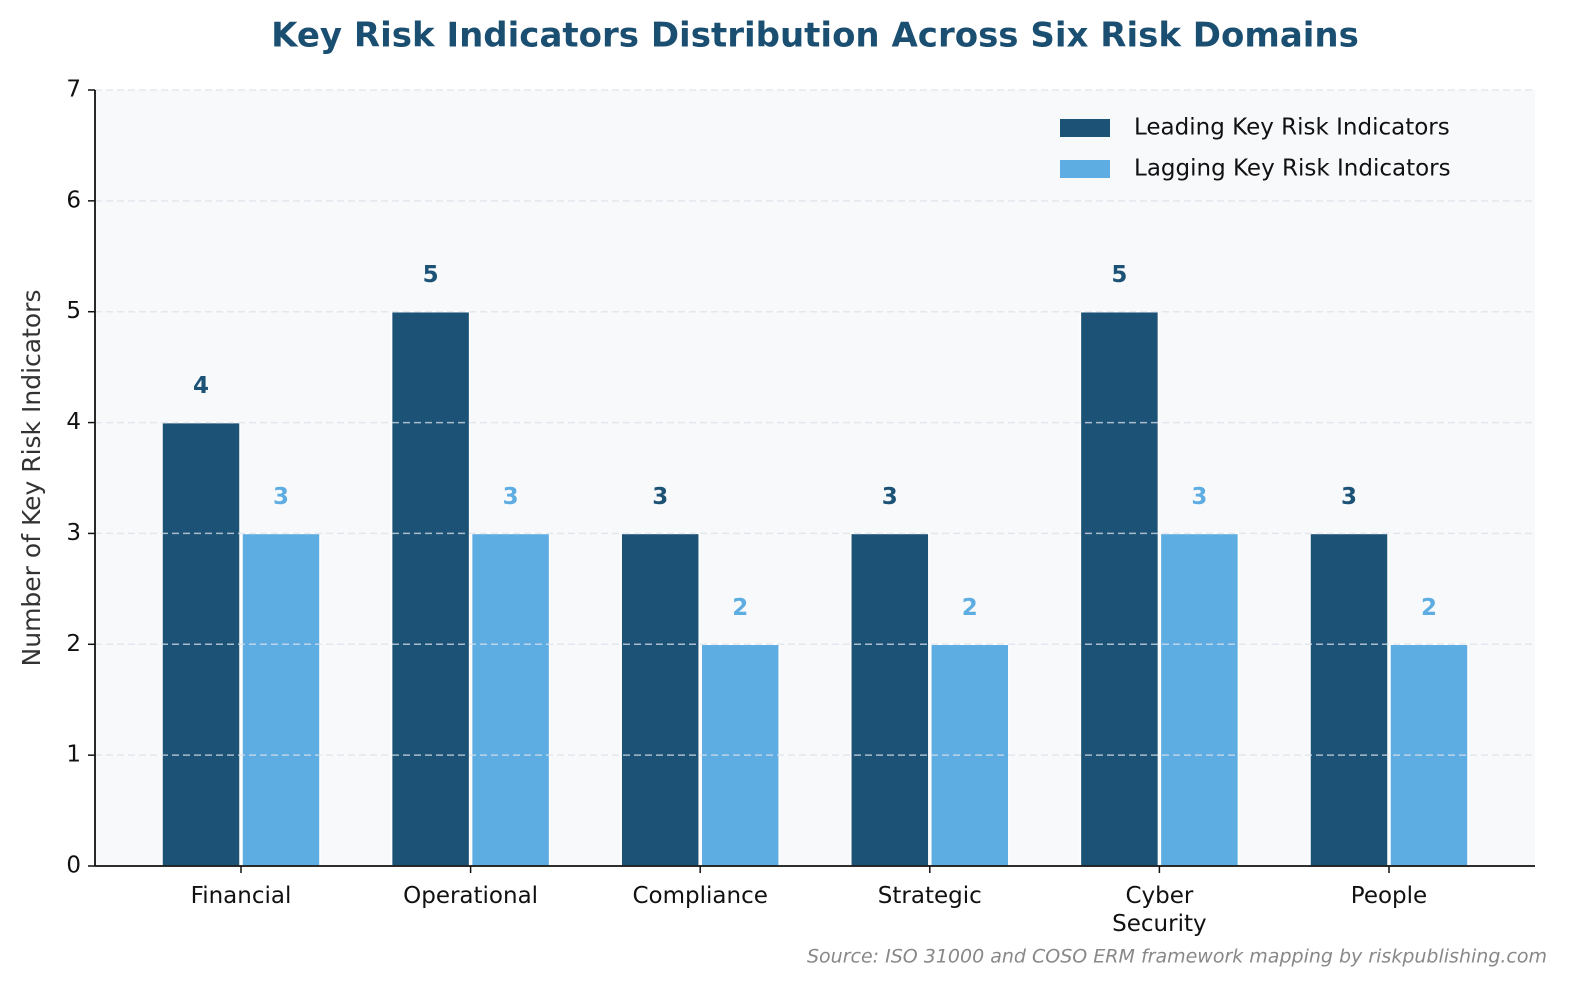 The image size is (1593, 1004). Describe the element at coordinates (73, 866) in the screenshot. I see `y-tick-label: 0` at that location.